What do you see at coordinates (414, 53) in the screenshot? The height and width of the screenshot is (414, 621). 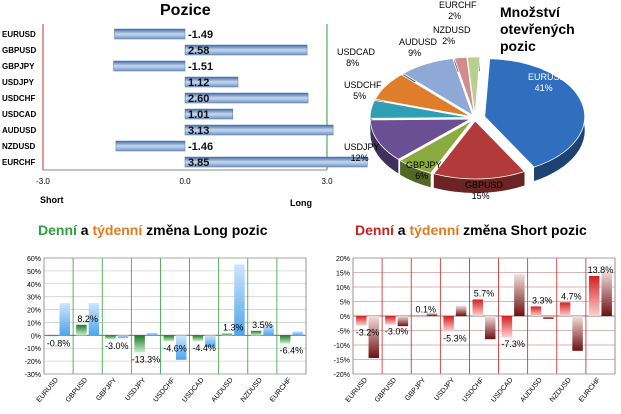 I see `pie-label-value: 9%` at bounding box center [414, 53].